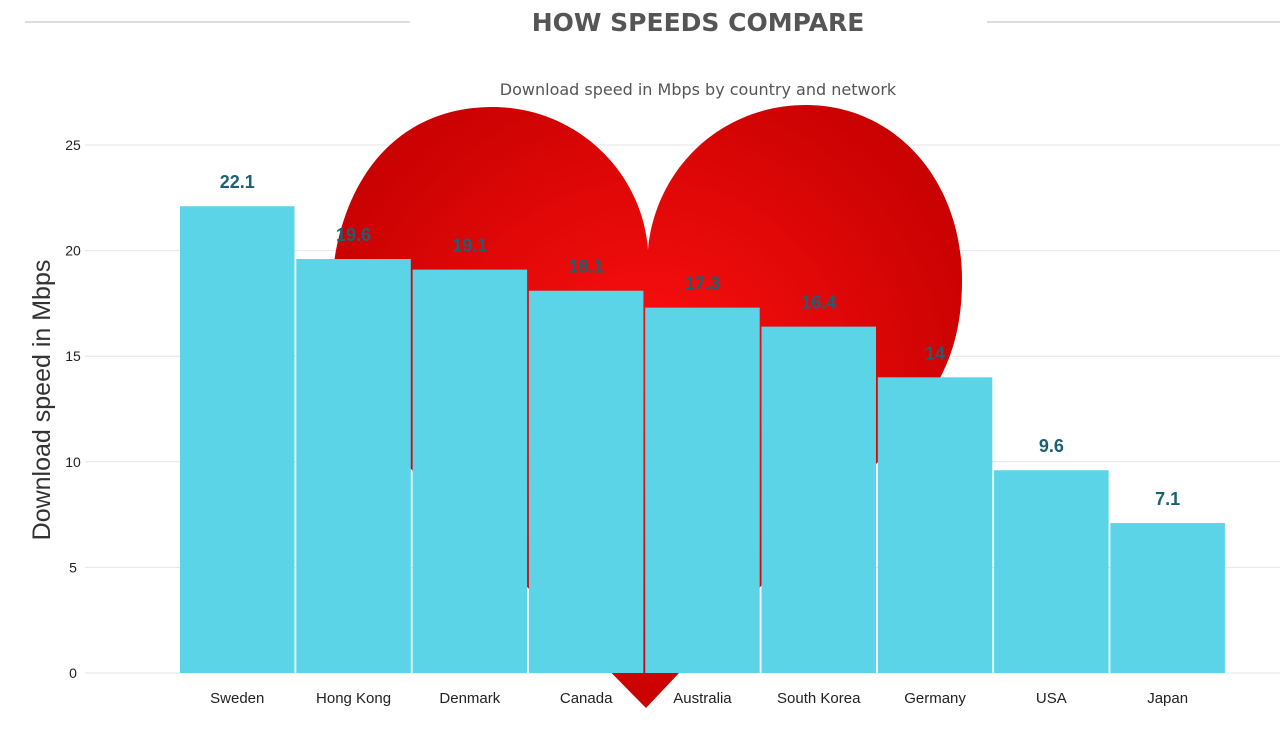  Describe the element at coordinates (819, 698) in the screenshot. I see `x-tick-label: South Korea` at that location.